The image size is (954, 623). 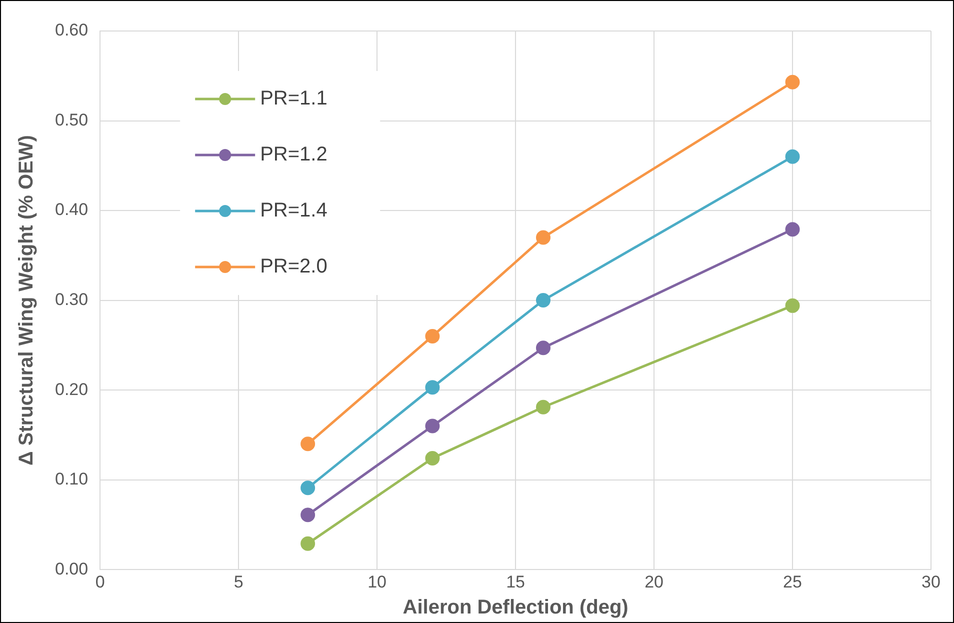 I want to click on legend-label: PR=1.2, so click(x=294, y=155).